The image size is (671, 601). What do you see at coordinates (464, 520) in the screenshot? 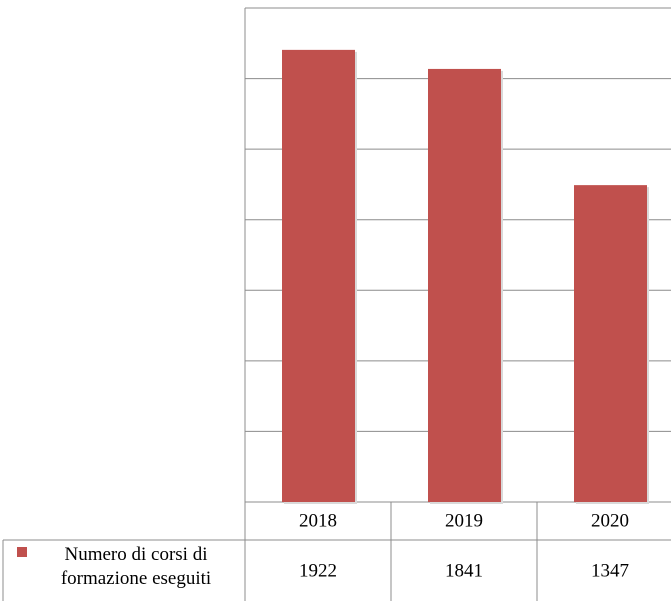
I see `x-tick-label: 2019` at bounding box center [464, 520].